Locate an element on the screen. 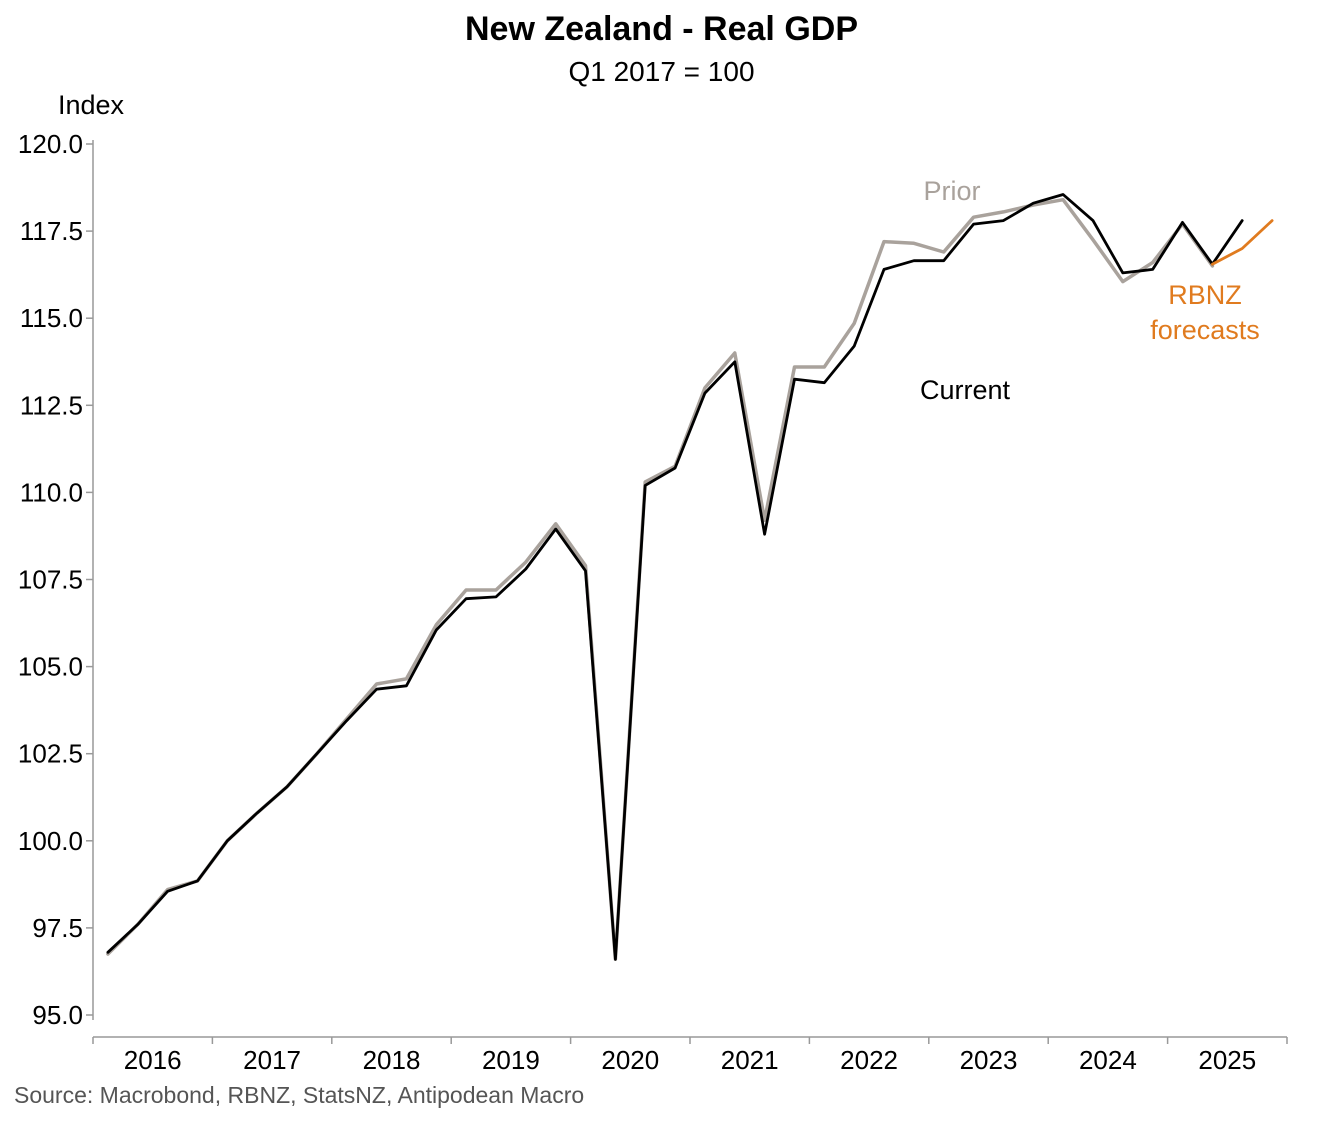 This screenshot has width=1323, height=1122. y-tick-label: 115.0 is located at coordinates (51, 318).